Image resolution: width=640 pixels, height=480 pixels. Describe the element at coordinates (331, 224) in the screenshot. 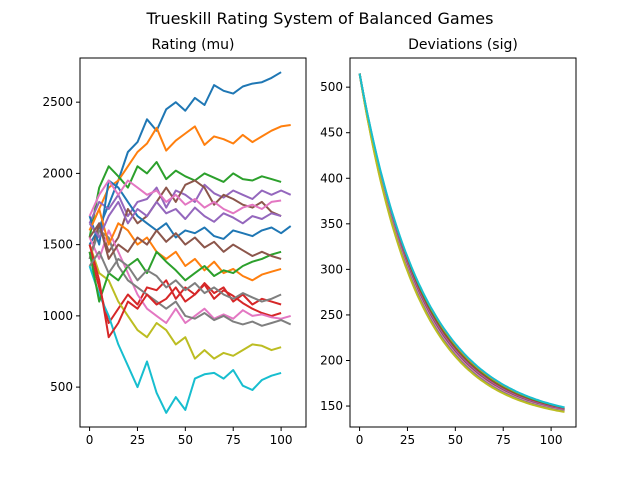

I see `deviation-y-tick-label: 350` at that location.